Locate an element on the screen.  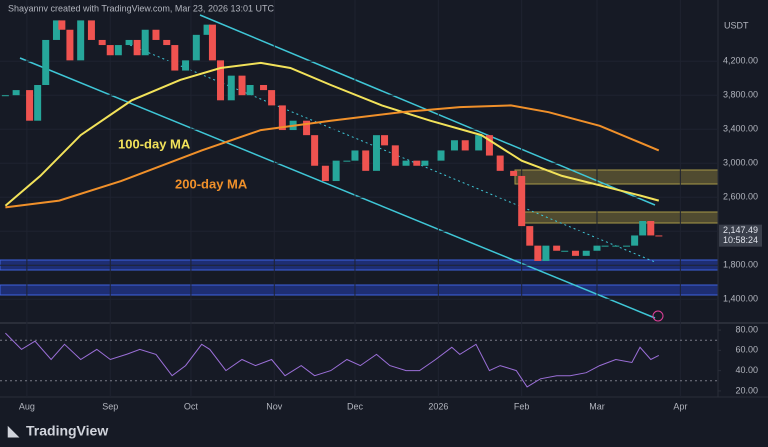
y-tick-label: 1,800.00 is located at coordinates (740, 265).